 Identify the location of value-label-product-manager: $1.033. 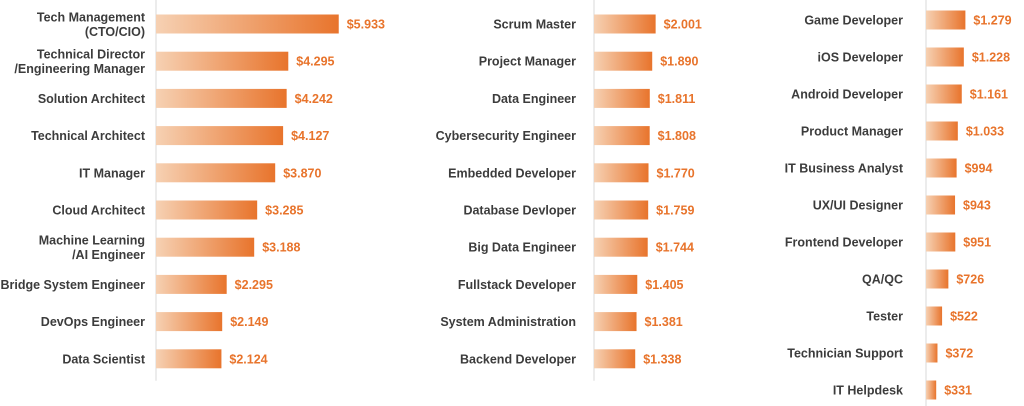
(985, 132).